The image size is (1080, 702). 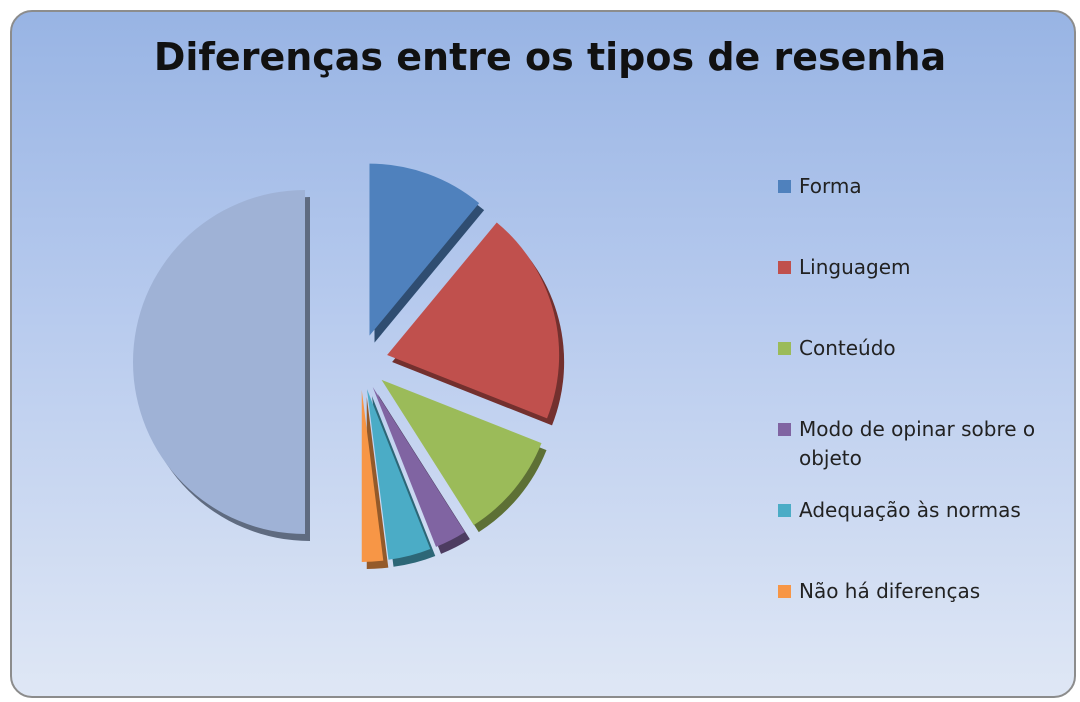 I want to click on chart-title: Diferenças entre os tipos de resenha, so click(x=550, y=57).